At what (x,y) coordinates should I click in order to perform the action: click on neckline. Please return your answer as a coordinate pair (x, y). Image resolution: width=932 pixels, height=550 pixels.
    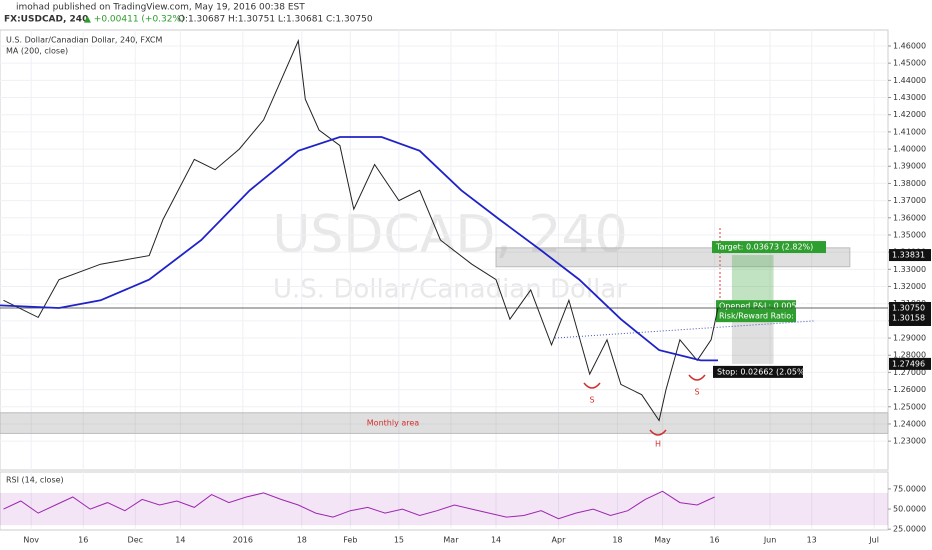
    Looking at the image, I should click on (685, 329).